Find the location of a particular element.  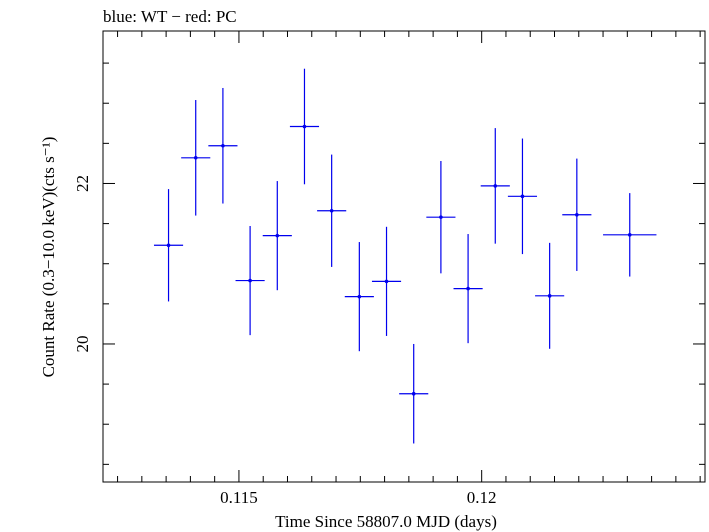

y-axis-label: Count Rate (0.3−10.0 keV)(cts s⁻¹) is located at coordinates (48, 257).